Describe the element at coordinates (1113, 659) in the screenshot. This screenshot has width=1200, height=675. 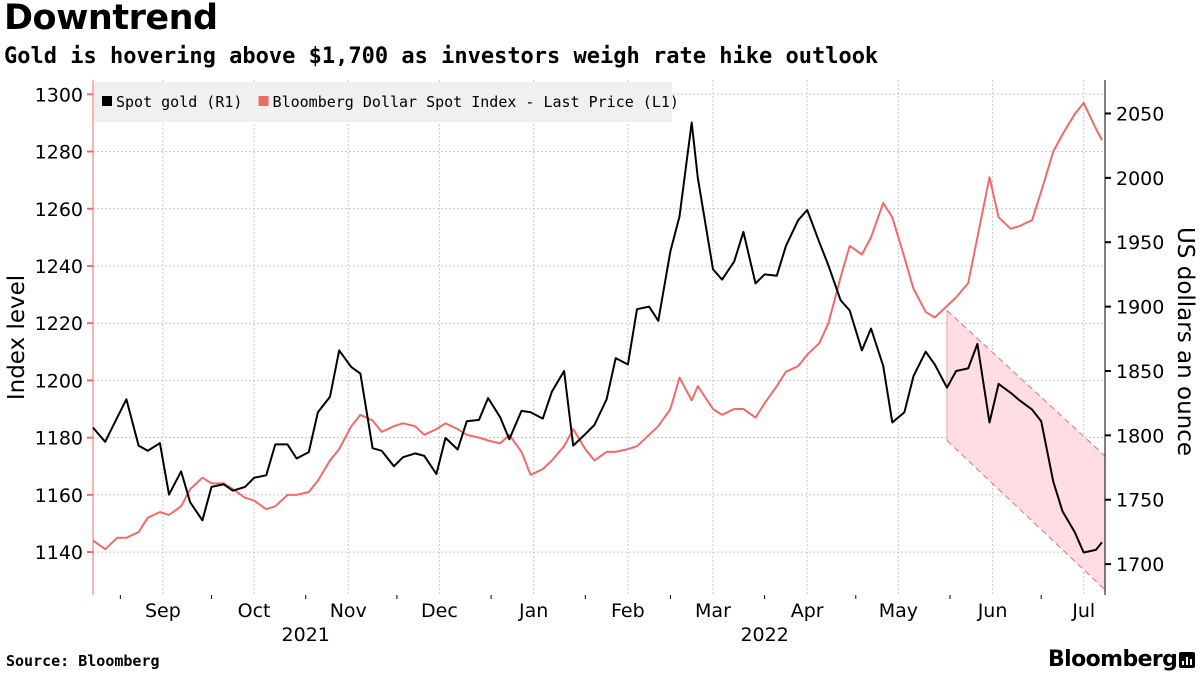
I see `brand-logo: Bloomberg` at that location.